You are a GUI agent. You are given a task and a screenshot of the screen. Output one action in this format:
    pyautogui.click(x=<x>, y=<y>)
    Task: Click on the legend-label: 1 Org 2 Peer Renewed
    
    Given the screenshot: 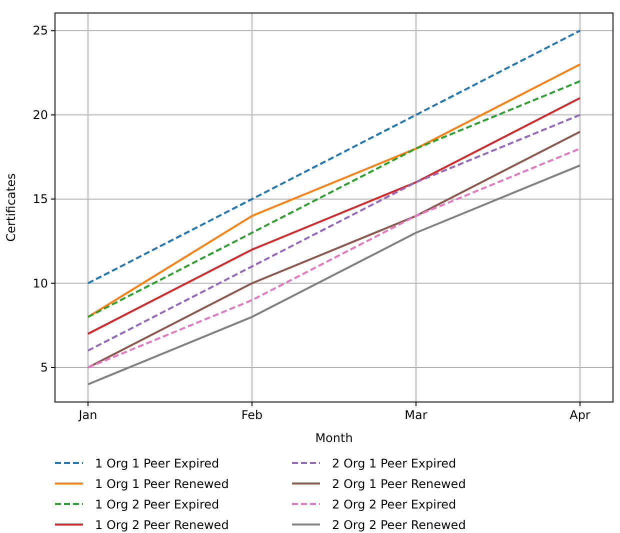 What is the action you would take?
    pyautogui.click(x=162, y=525)
    